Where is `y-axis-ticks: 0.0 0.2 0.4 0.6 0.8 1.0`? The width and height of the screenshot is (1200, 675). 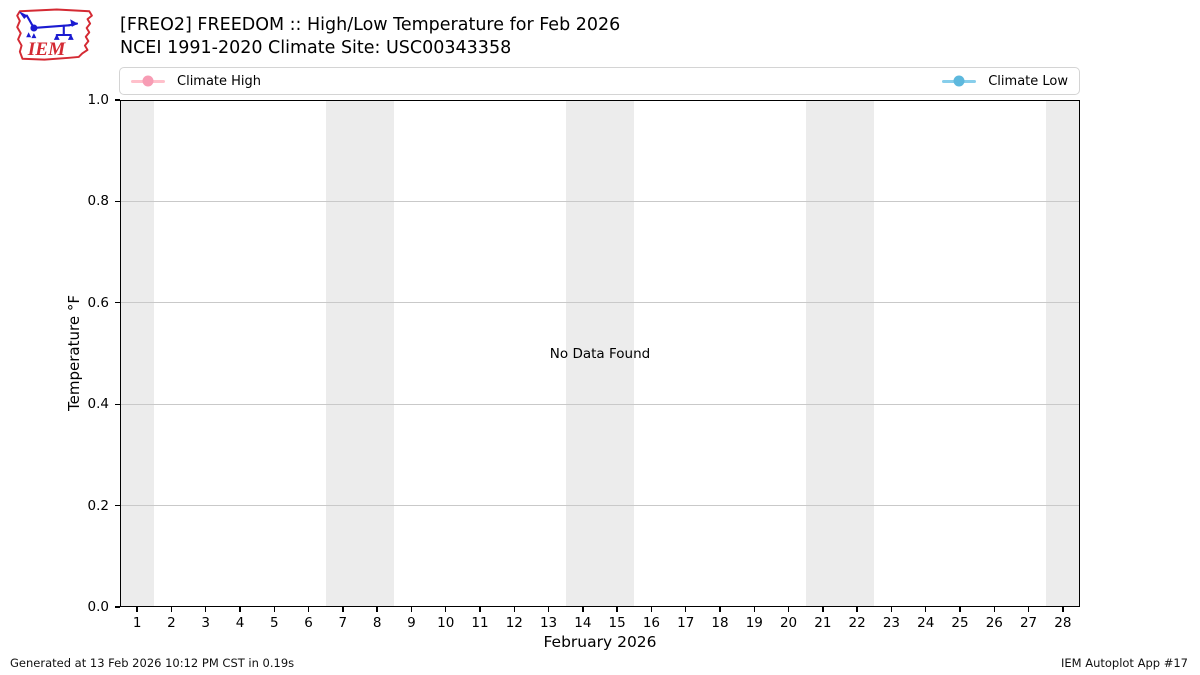 y-axis-ticks: 0.0 0.2 0.4 0.6 0.8 1.0 is located at coordinates (60, 353).